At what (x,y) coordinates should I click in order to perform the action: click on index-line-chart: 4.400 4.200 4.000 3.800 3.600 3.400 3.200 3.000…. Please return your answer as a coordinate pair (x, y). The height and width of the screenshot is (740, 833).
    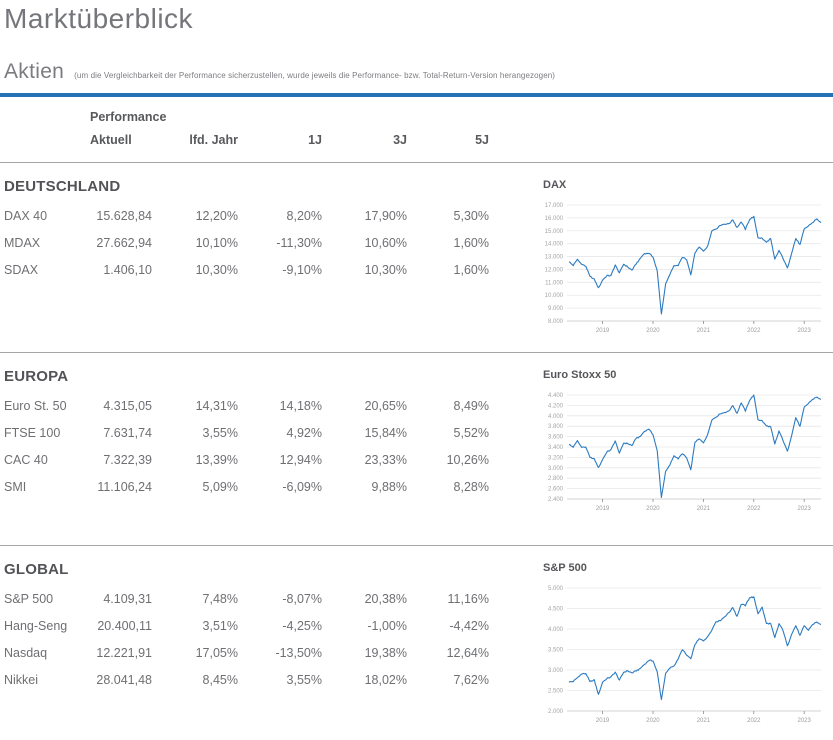
    Looking at the image, I should click on (685, 452).